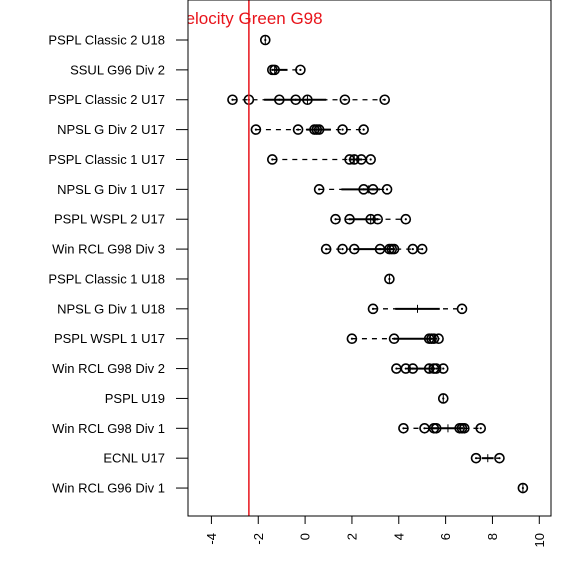 This screenshot has width=561, height=567. I want to click on category-label: NPSL G Div 1 U17, so click(111, 189).